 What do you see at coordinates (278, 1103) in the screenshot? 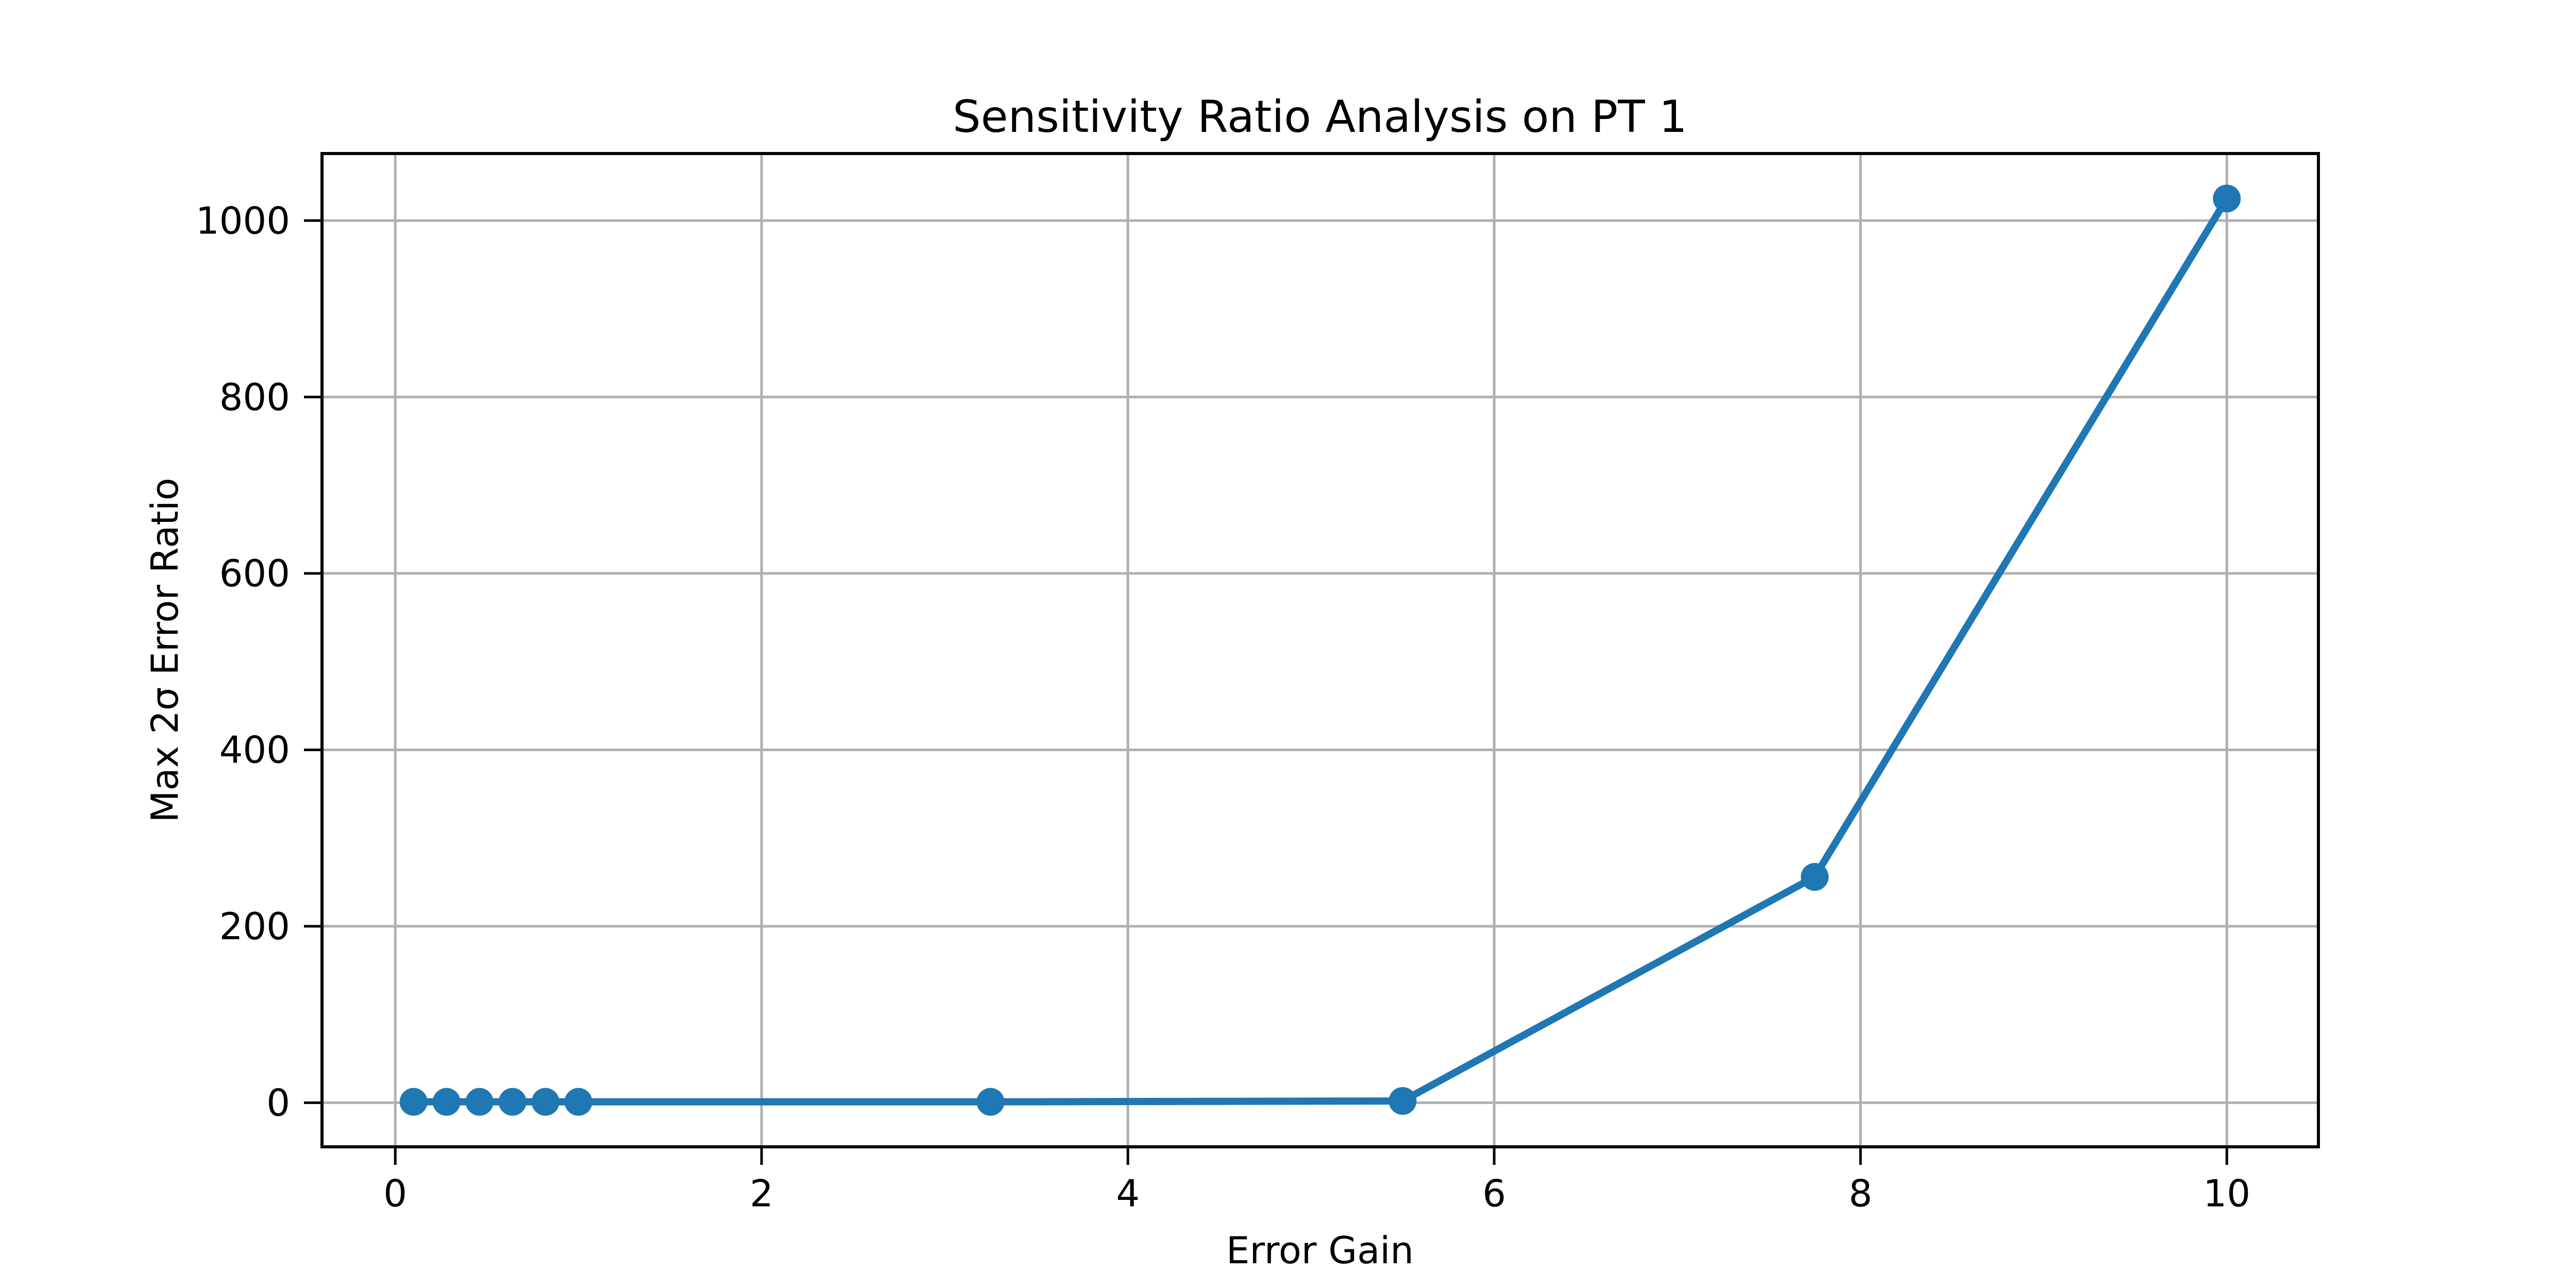
I see `tick-label-y-0: 0` at bounding box center [278, 1103].